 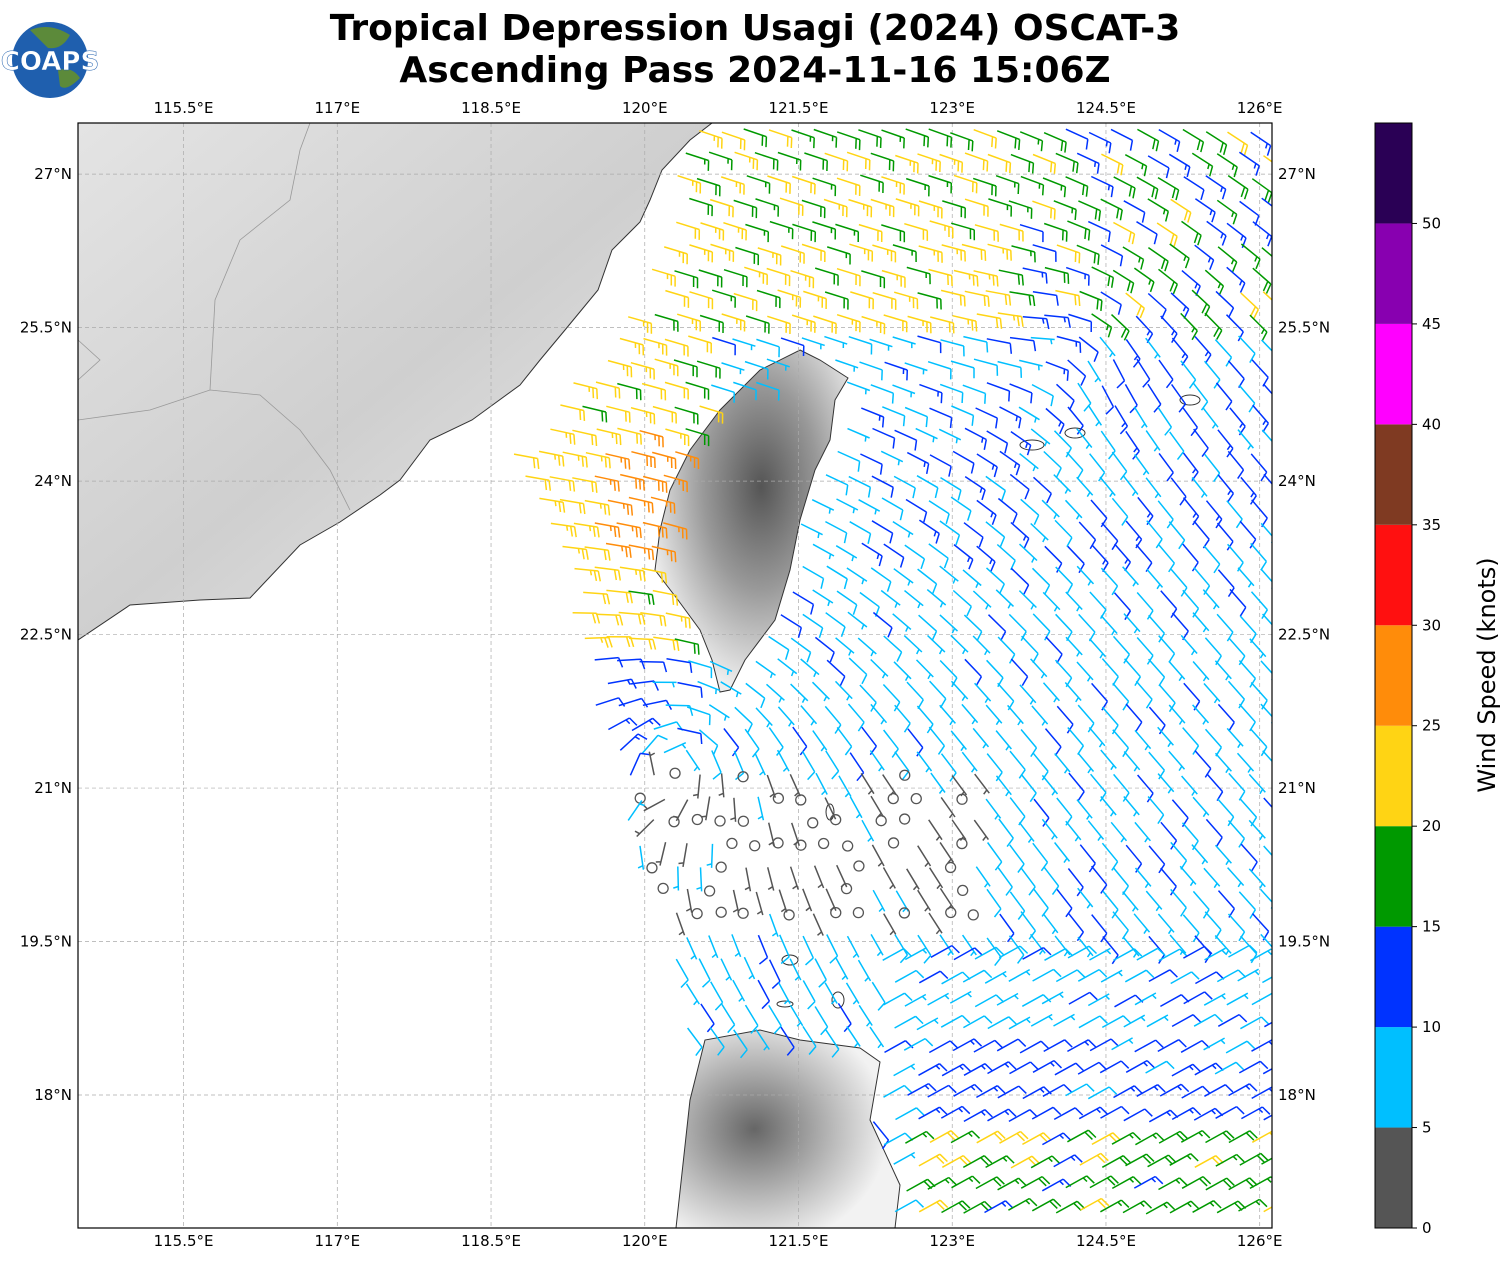 What do you see at coordinates (53, 481) in the screenshot?
I see `lat-label-left: 24°N` at bounding box center [53, 481].